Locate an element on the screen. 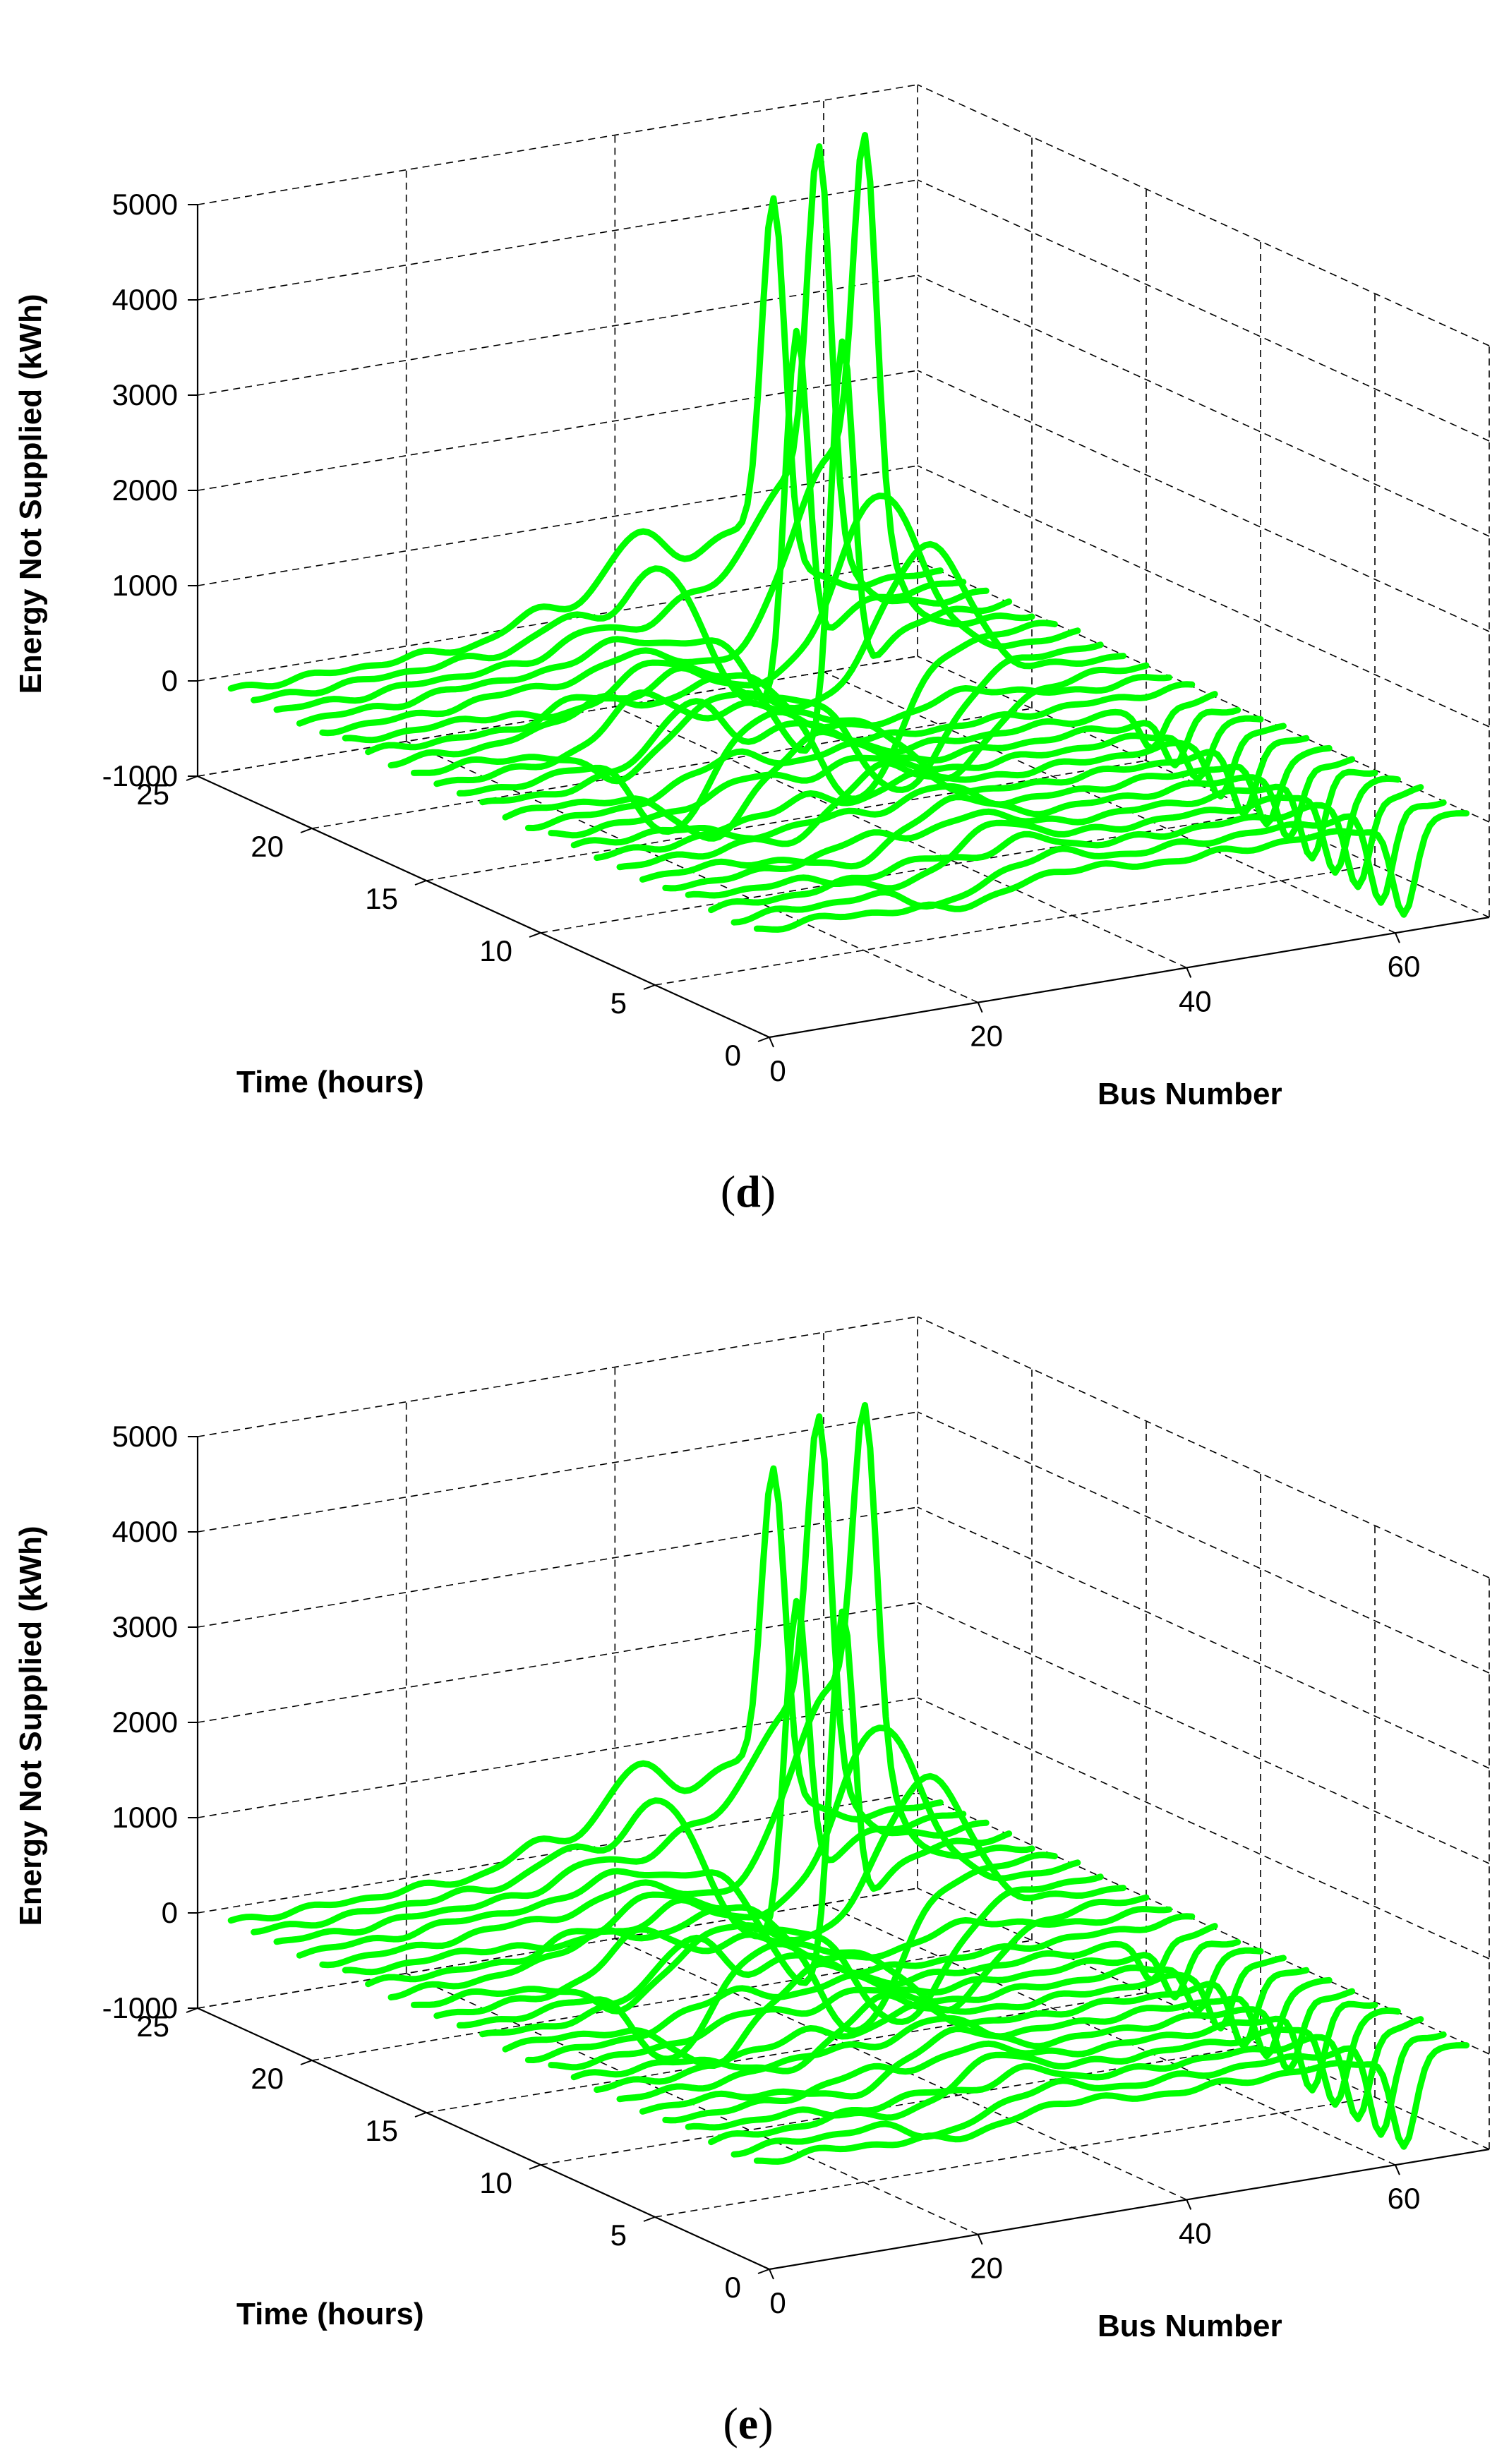 The width and height of the screenshot is (1497, 2464). x-tick-label: 0 is located at coordinates (777, 2302).